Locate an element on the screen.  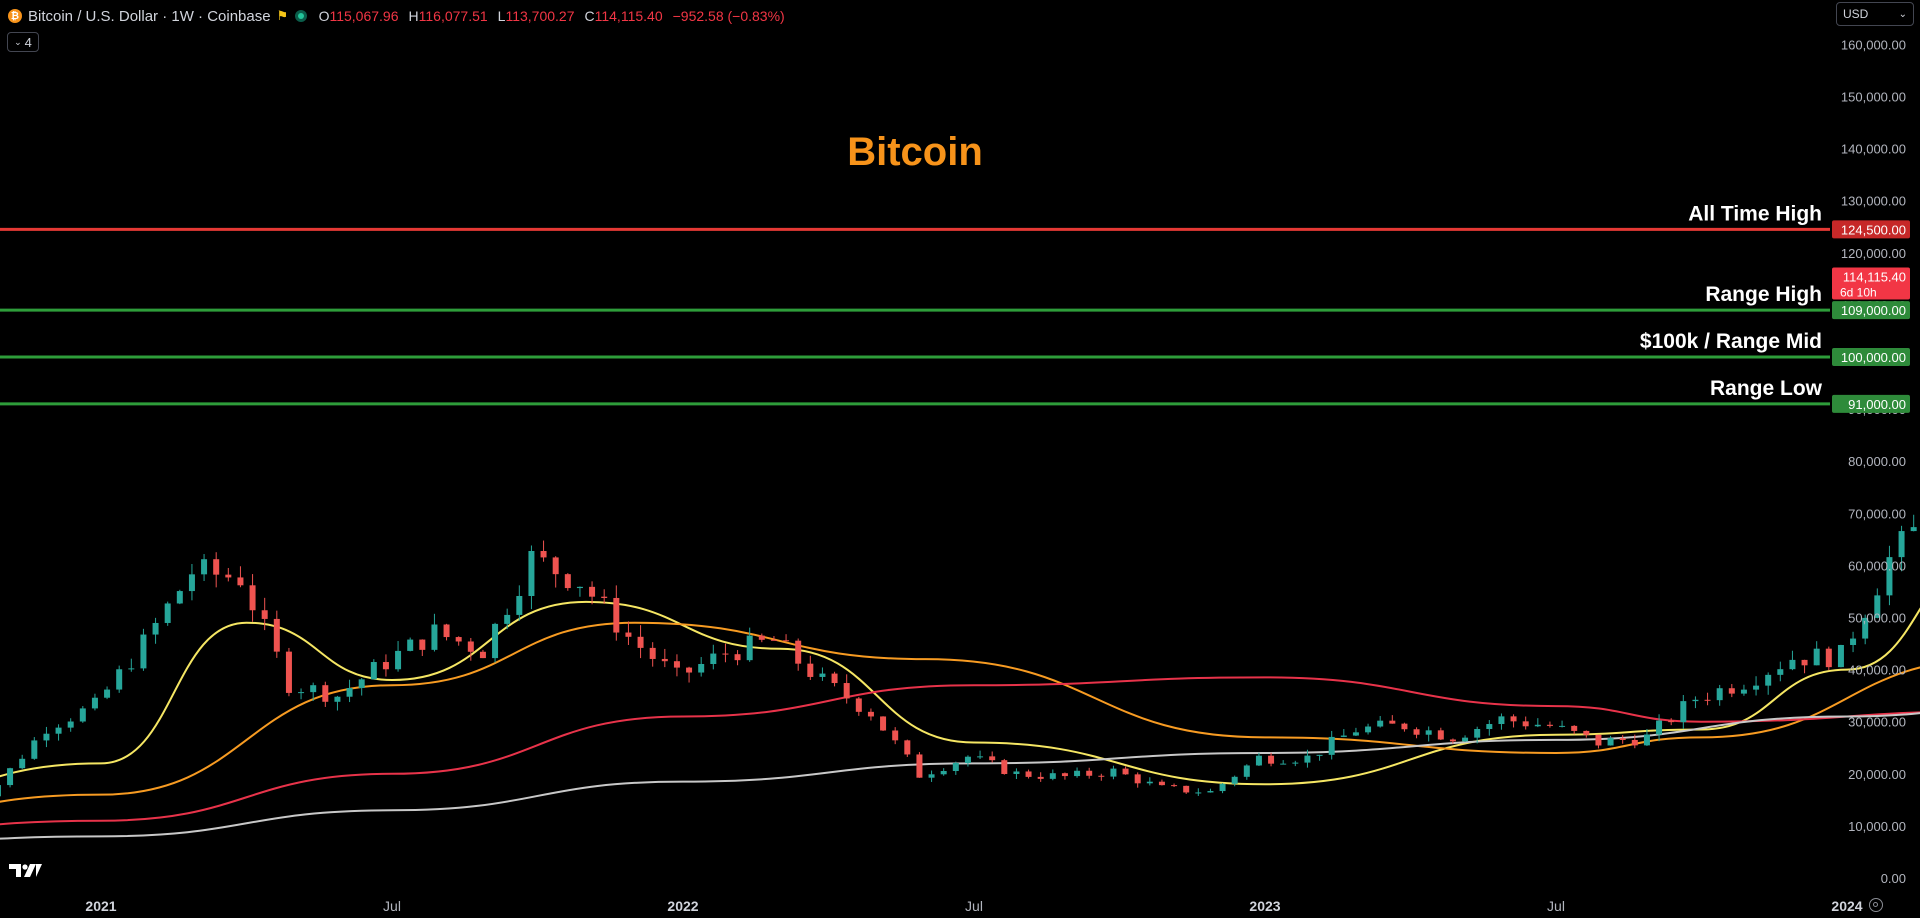
indicators-toggle: ⌄ 4 is located at coordinates (23, 42).